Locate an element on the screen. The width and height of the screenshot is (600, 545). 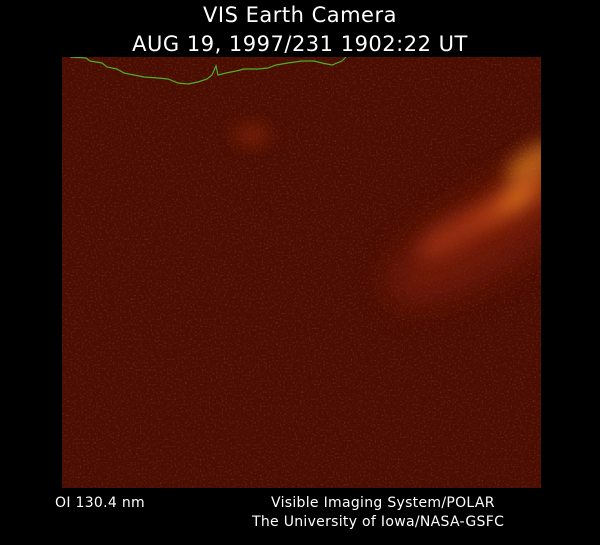
instrument-credit: Visible Imaging System/POLAR is located at coordinates (383, 503).